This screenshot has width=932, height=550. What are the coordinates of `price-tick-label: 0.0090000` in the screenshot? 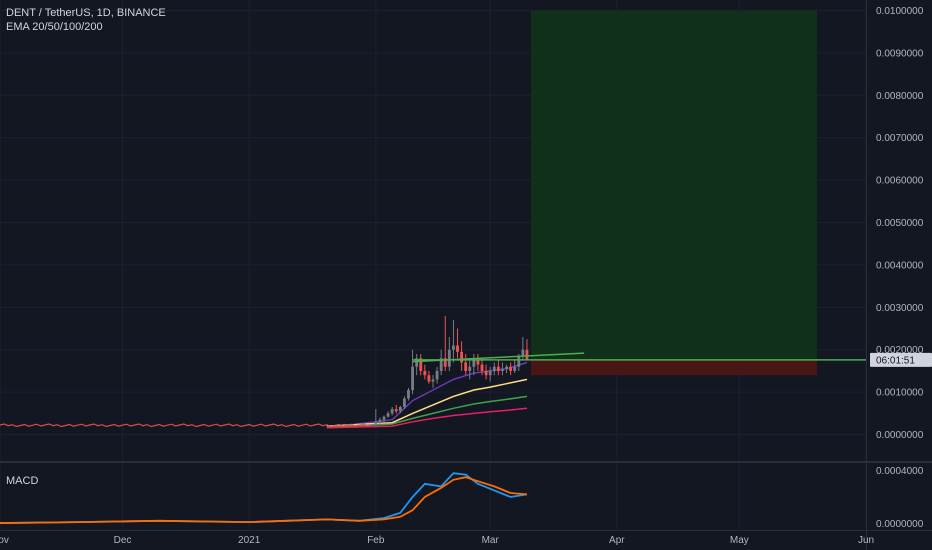 It's located at (900, 53).